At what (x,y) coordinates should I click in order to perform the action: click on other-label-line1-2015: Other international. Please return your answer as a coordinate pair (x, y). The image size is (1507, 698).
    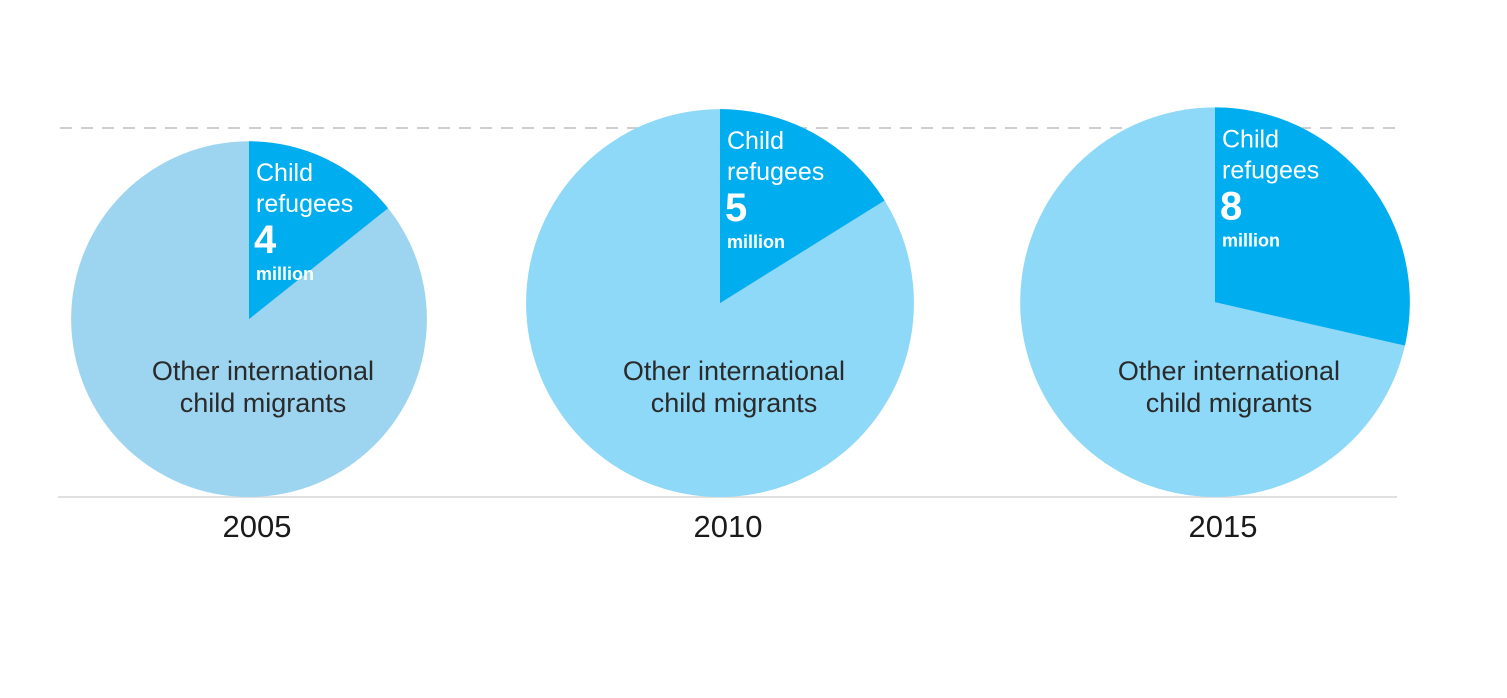
    Looking at the image, I should click on (1229, 371).